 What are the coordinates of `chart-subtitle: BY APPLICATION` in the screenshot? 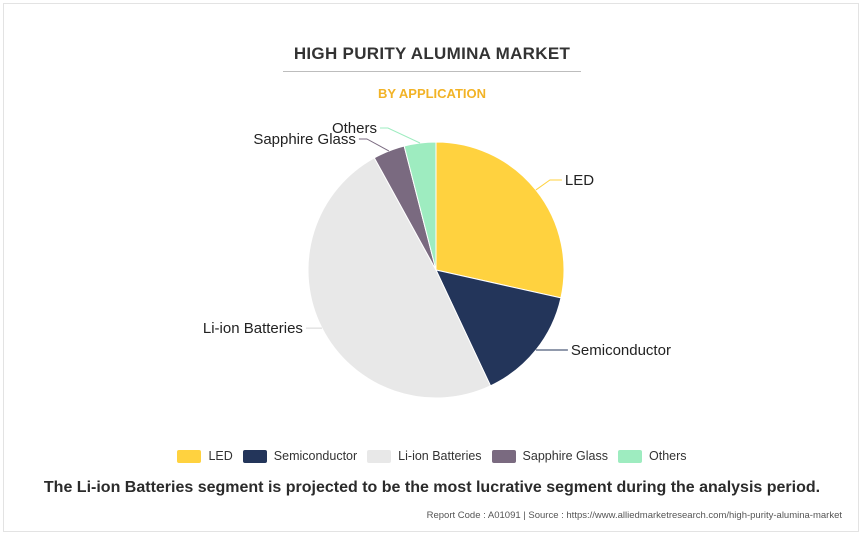 It's located at (432, 93).